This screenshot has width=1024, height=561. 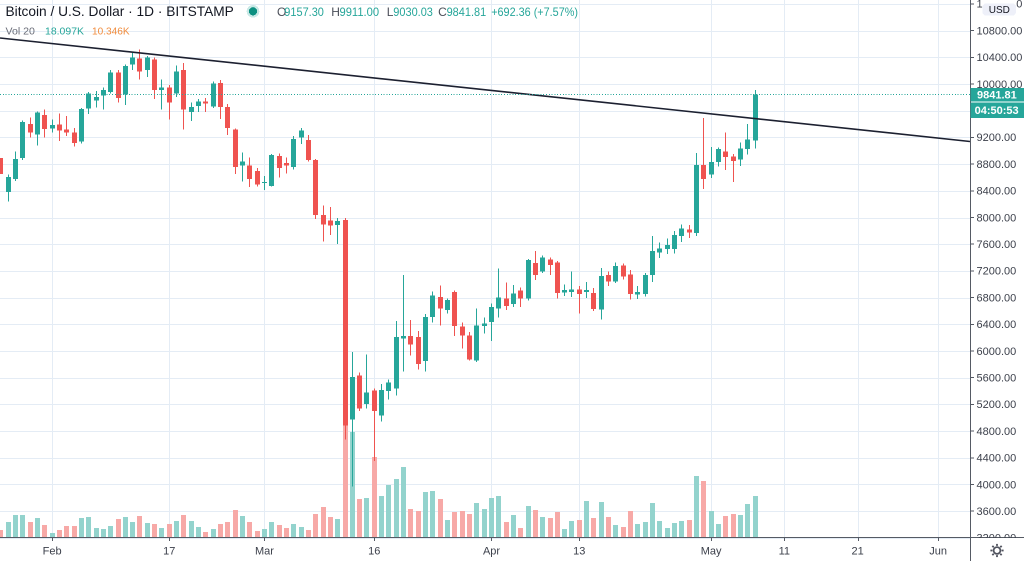 What do you see at coordinates (980, 5) in the screenshot?
I see `svg-text: 1` at bounding box center [980, 5].